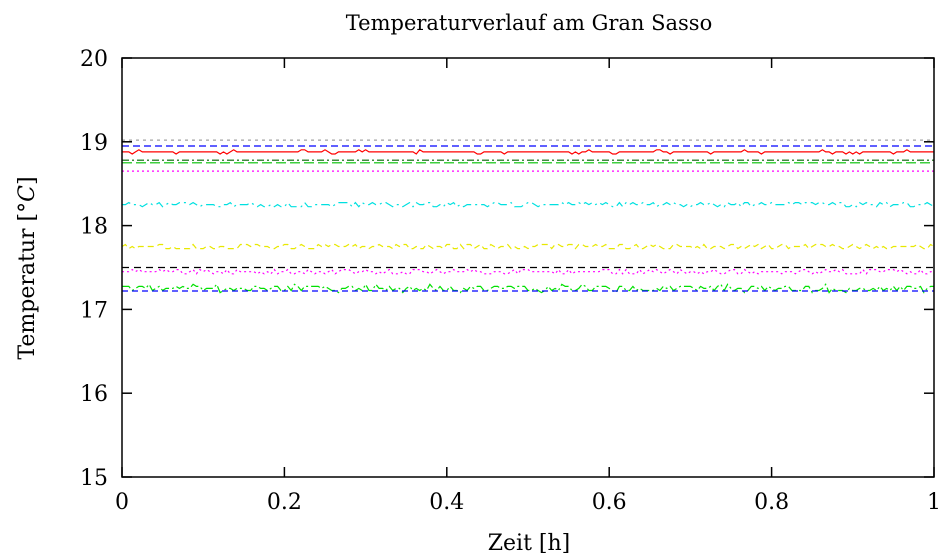  What do you see at coordinates (529, 543) in the screenshot?
I see `x-axis-title: Zeit [h]` at bounding box center [529, 543].